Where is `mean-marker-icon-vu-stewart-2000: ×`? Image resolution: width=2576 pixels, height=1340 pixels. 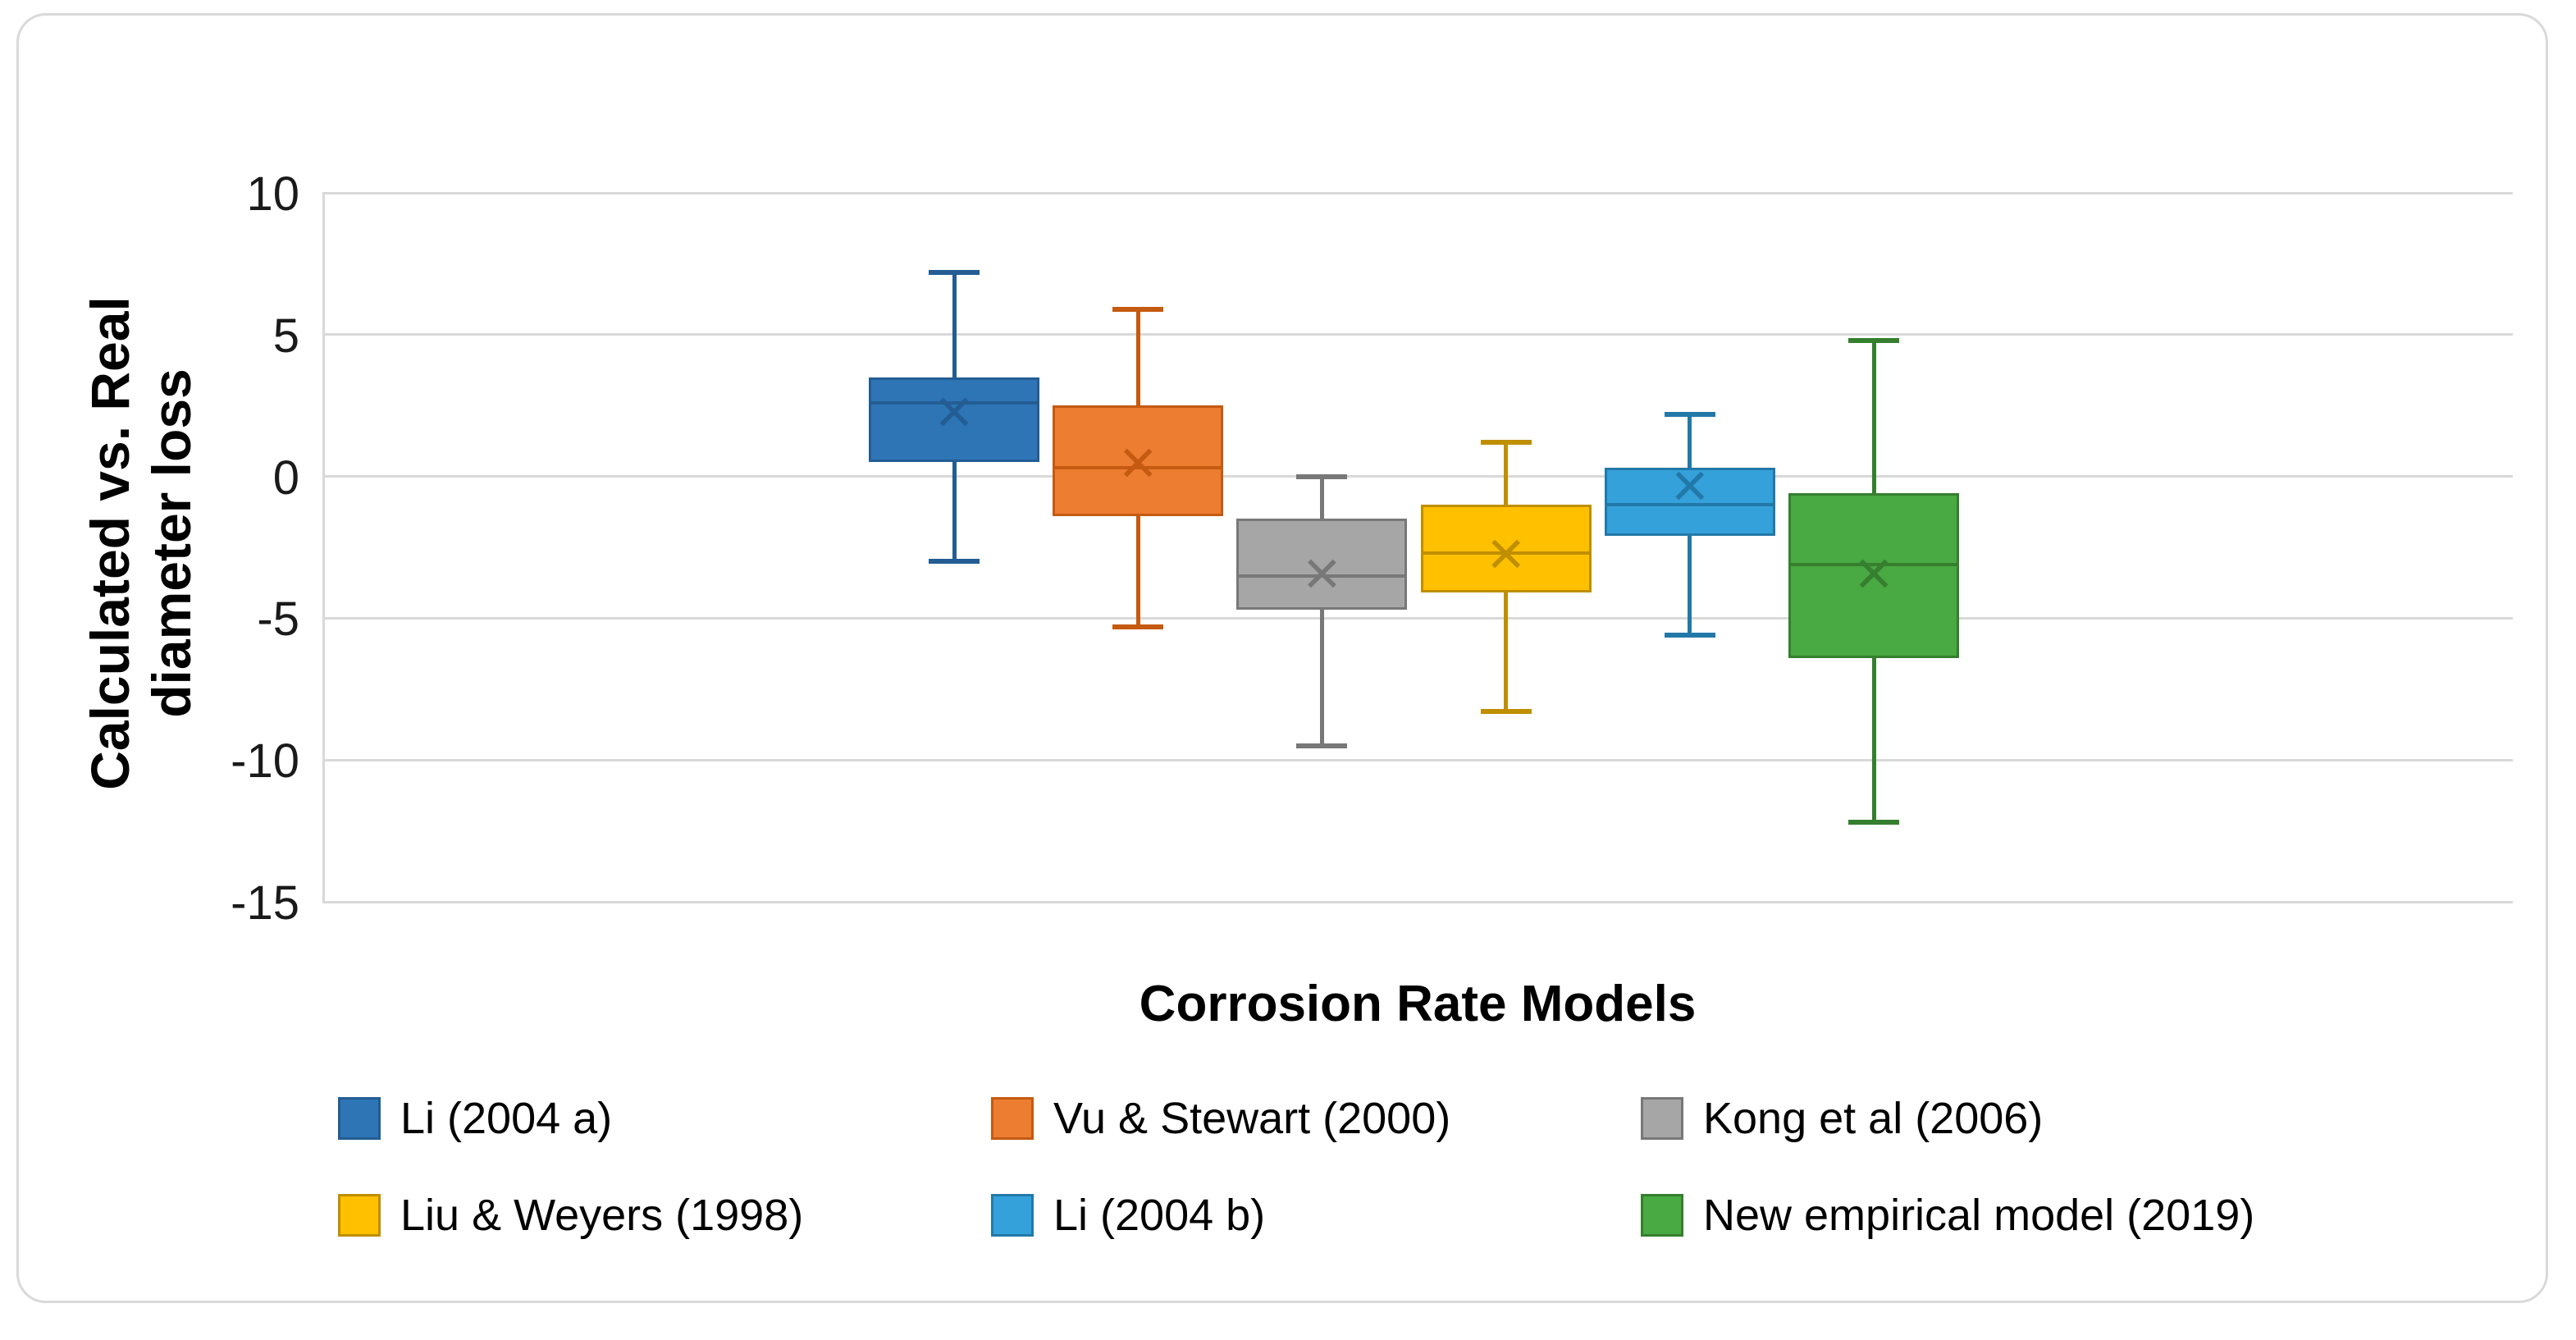
mean-marker-icon-vu-stewart-2000: × is located at coordinates (1138, 462).